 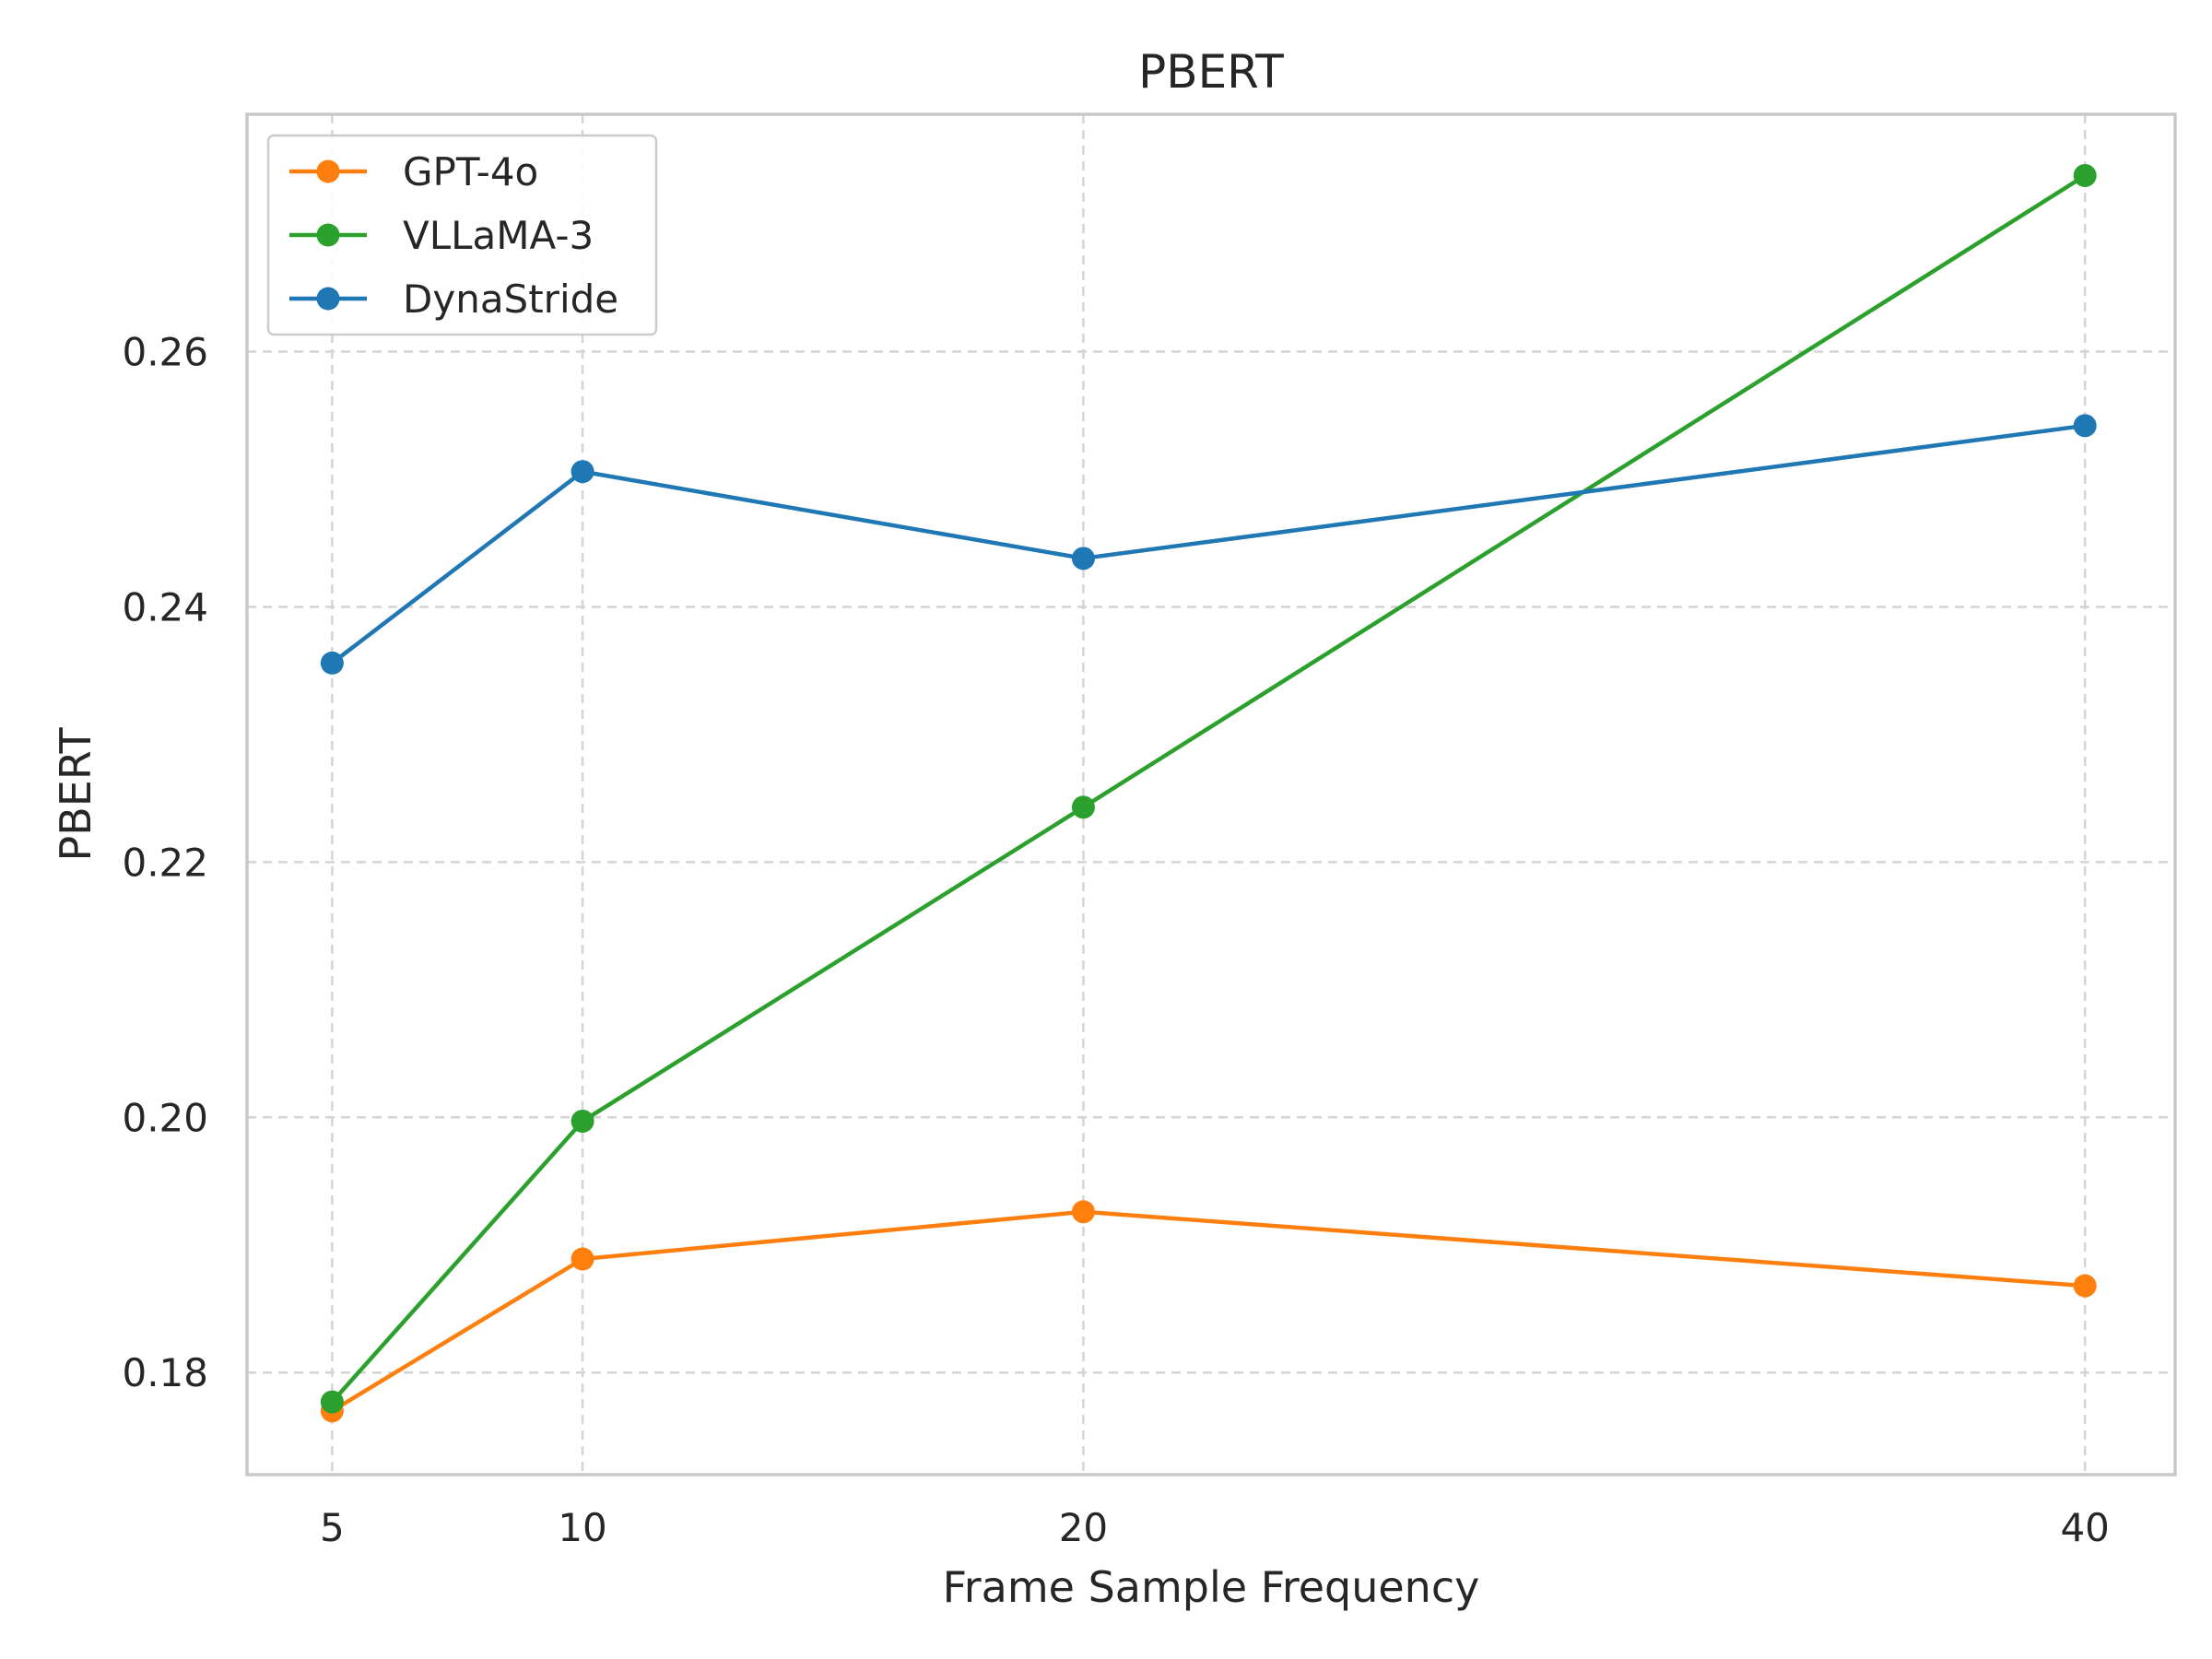 I want to click on legend-label-gpt-4o: GPT-4o, so click(x=470, y=171).